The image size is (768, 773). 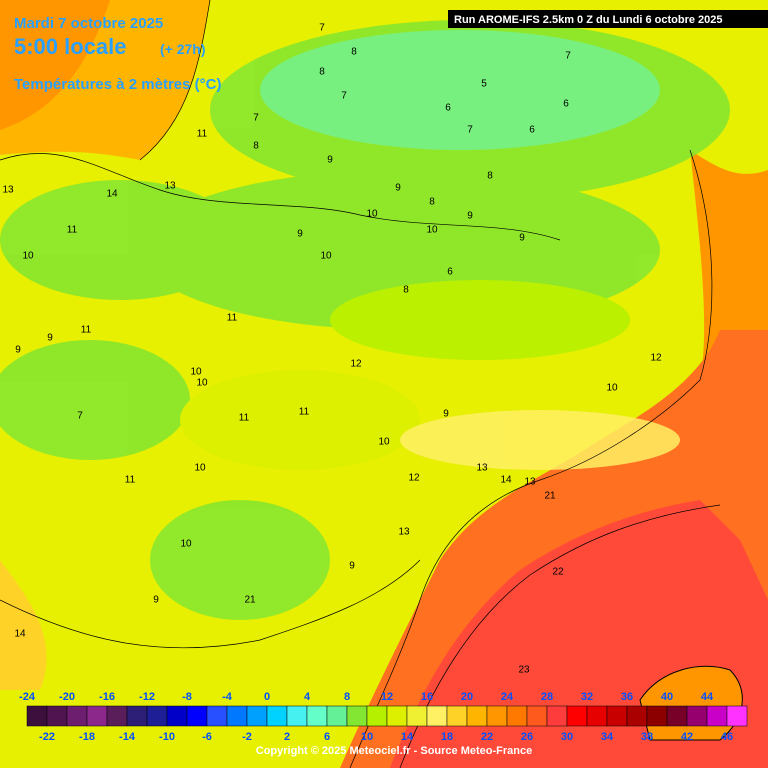 What do you see at coordinates (327, 737) in the screenshot?
I see `colorbar-tick-label: 6` at bounding box center [327, 737].